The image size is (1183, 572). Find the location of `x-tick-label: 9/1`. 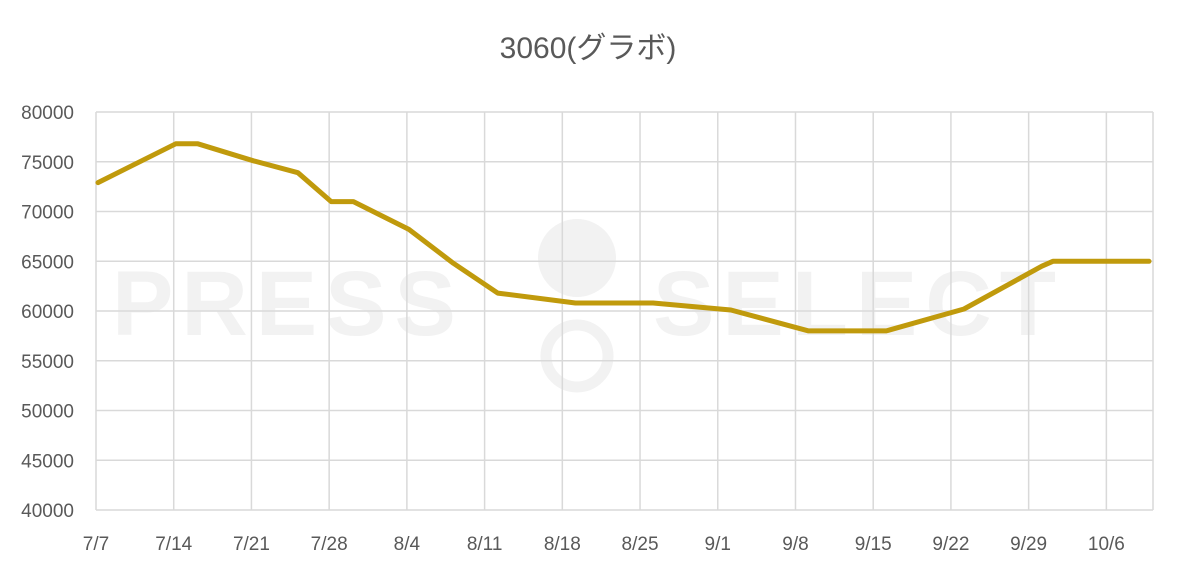

x-tick-label: 9/1 is located at coordinates (718, 544).